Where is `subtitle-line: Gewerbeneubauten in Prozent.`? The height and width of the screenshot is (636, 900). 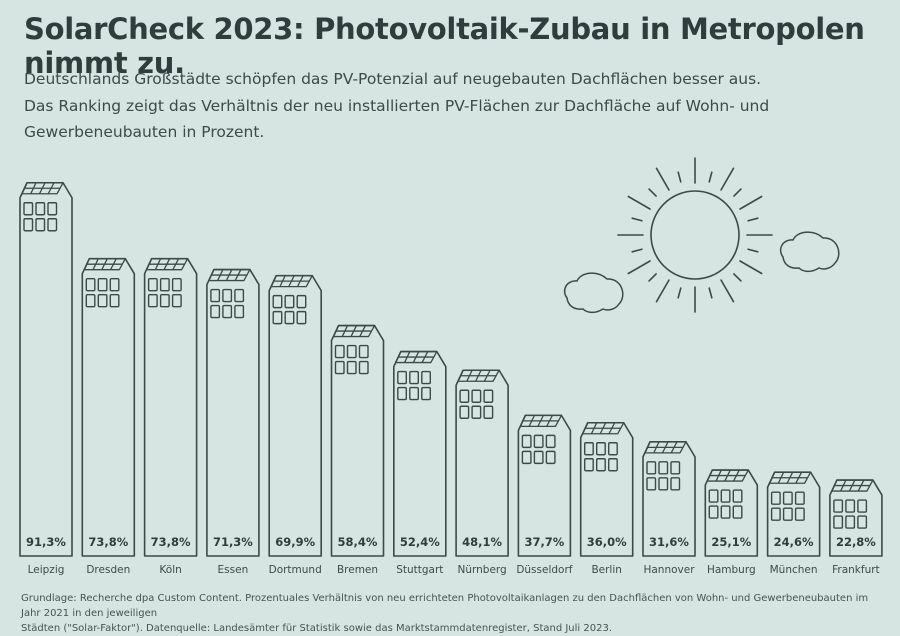
subtitle-line: Gewerbeneubauten in Prozent. is located at coordinates (144, 132).